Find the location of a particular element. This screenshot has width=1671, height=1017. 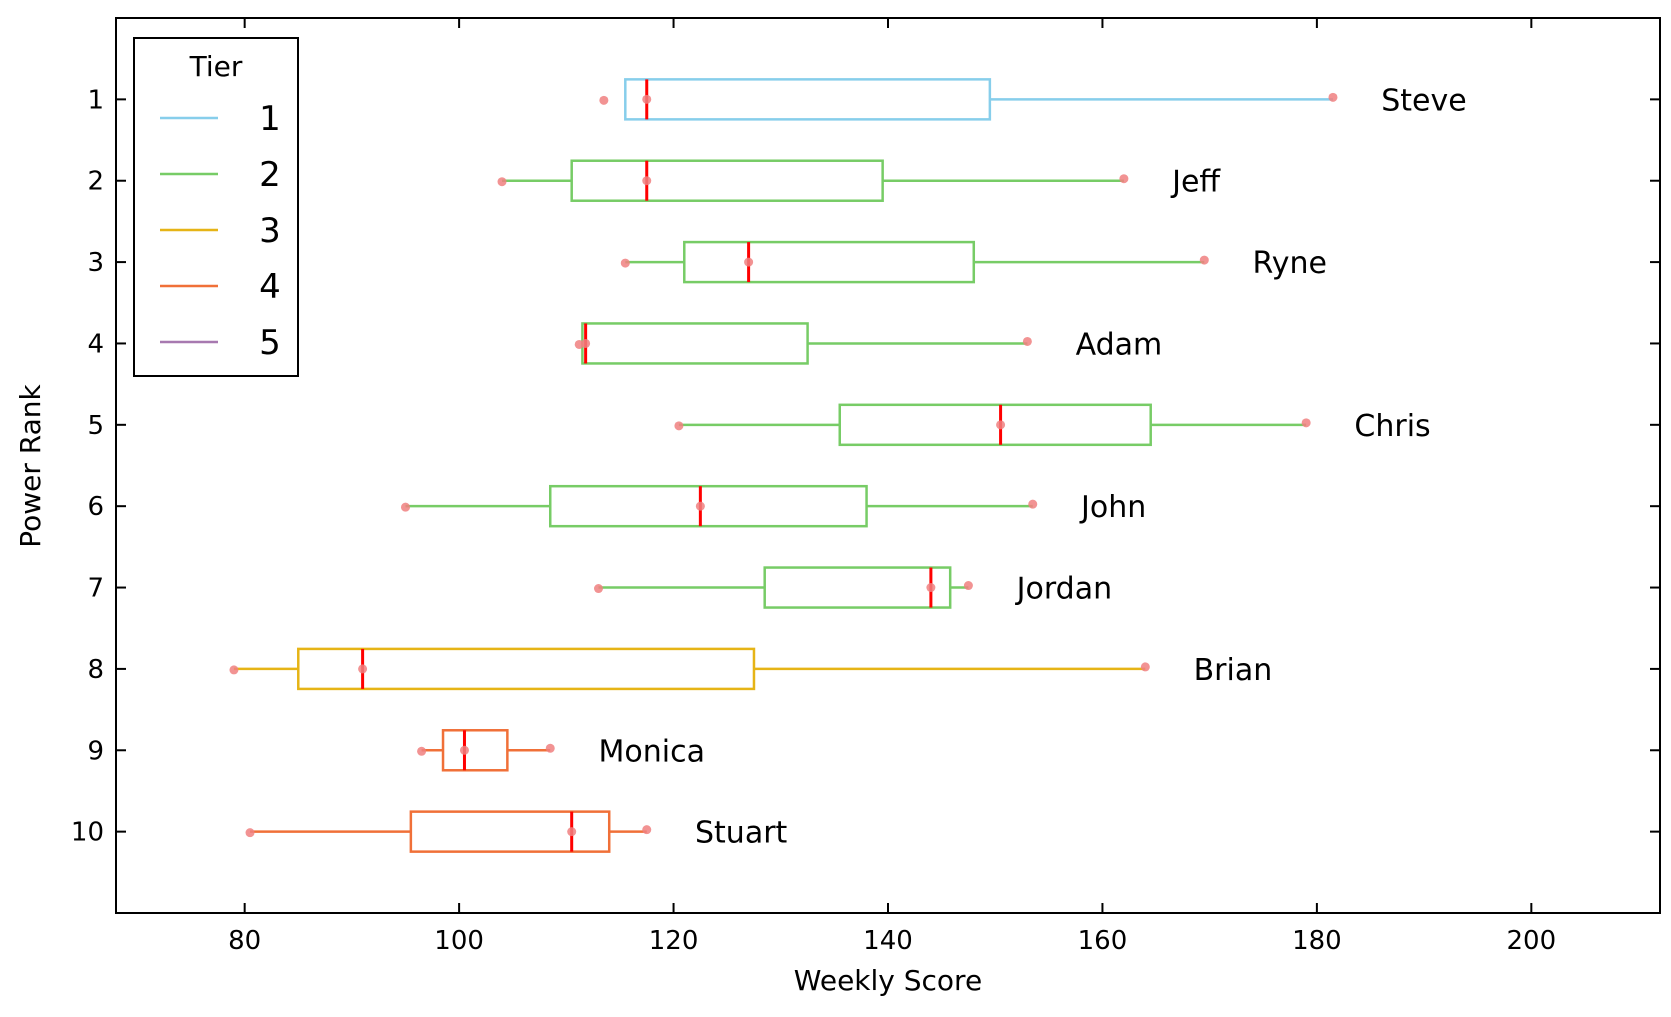

y-tick-label: 2 is located at coordinates (95, 182).